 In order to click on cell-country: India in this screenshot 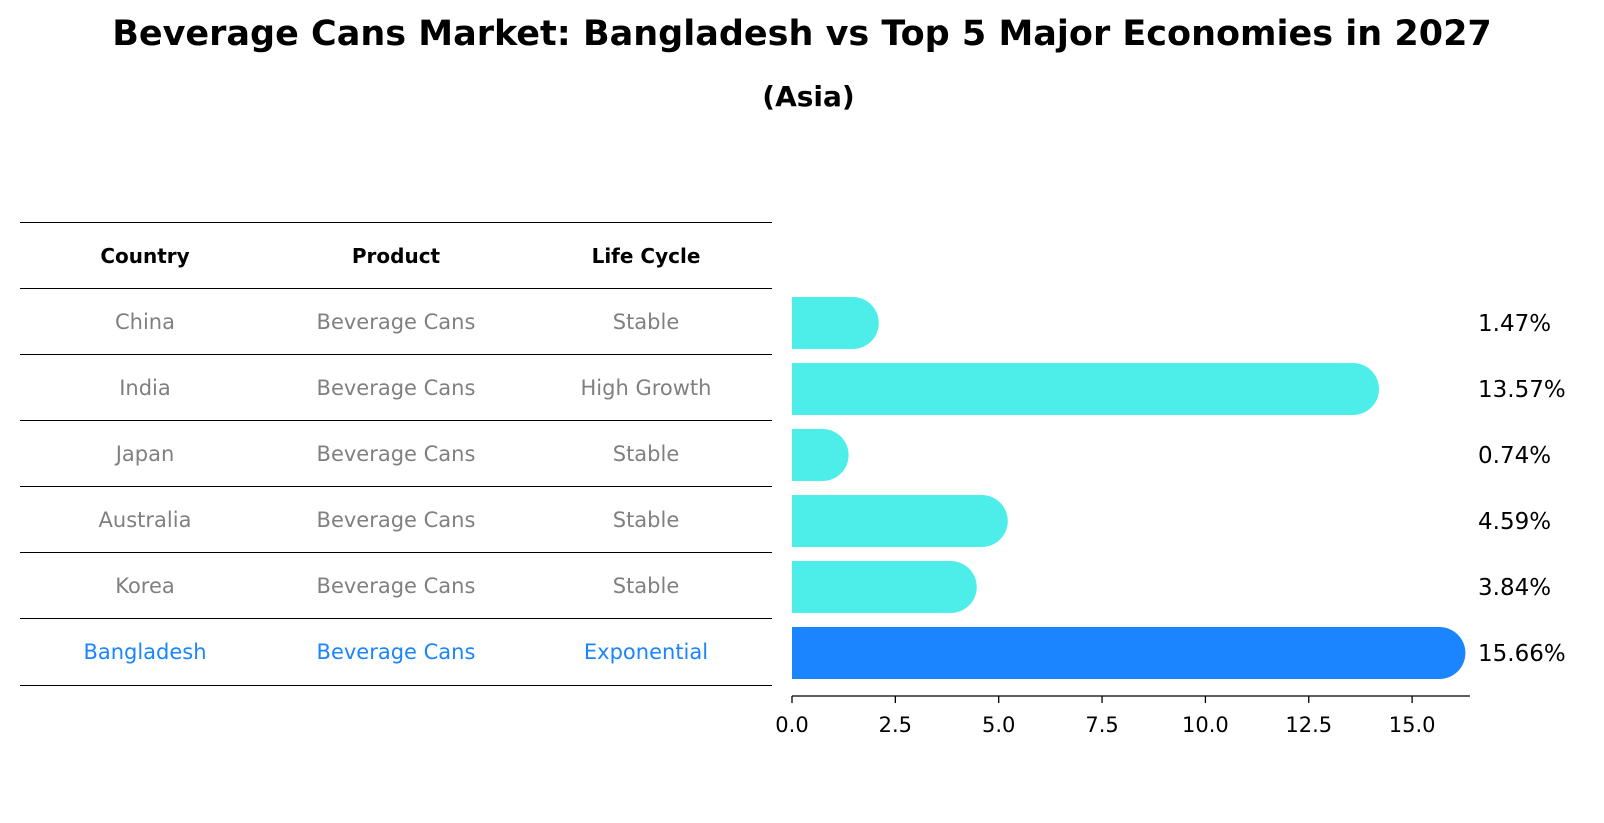, I will do `click(145, 387)`.